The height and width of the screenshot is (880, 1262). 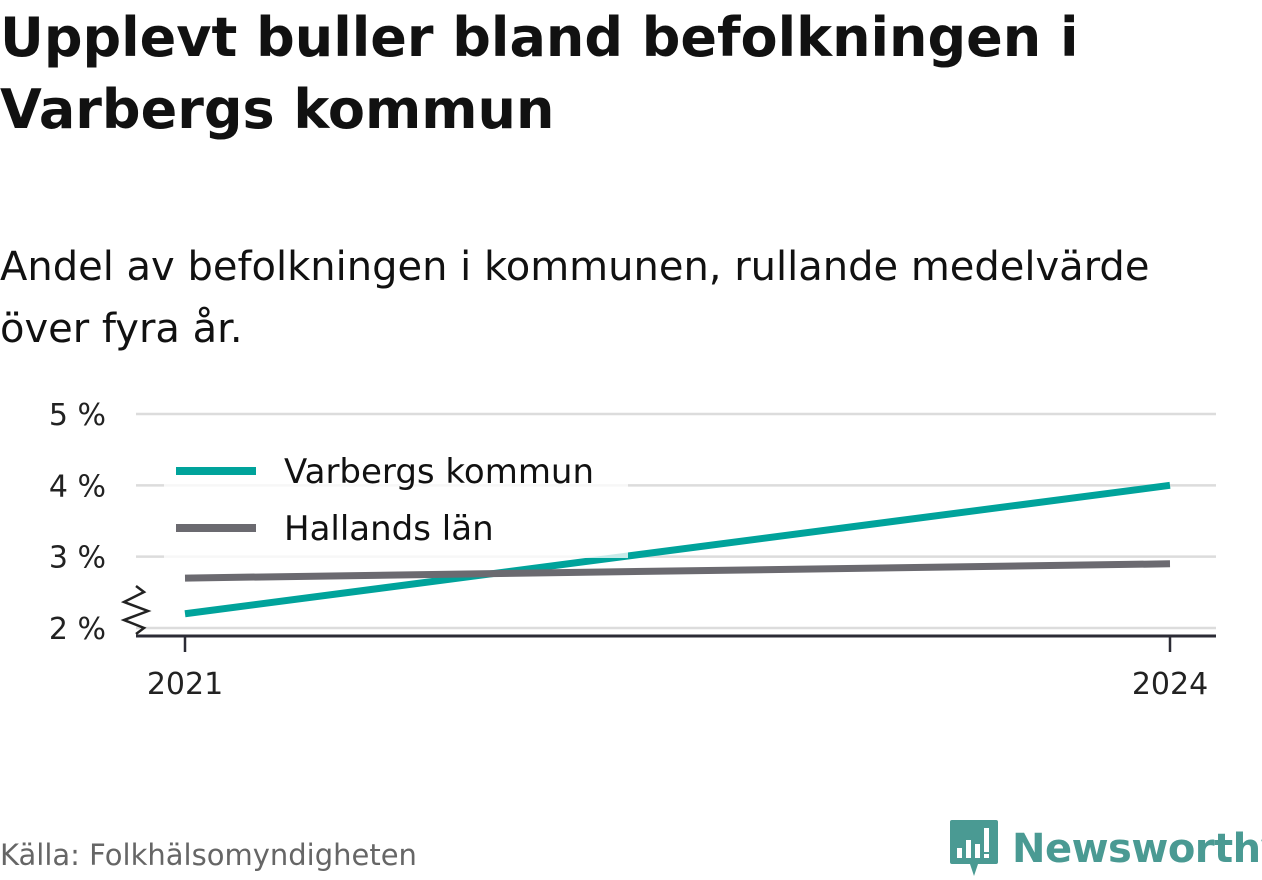 What do you see at coordinates (77, 629) in the screenshot?
I see `y-tick-label: 2 %` at bounding box center [77, 629].